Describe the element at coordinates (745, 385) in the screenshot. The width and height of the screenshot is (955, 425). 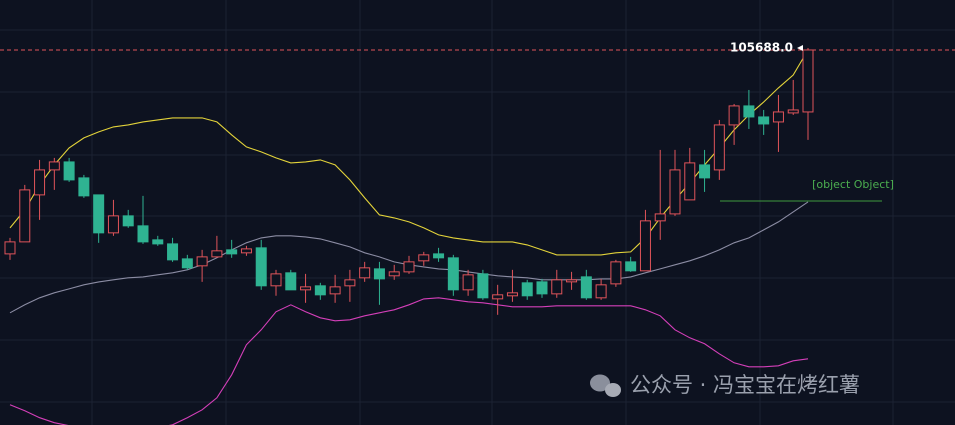
I see `watermark: 公众号 · 冯宝宝在烤红薯` at that location.